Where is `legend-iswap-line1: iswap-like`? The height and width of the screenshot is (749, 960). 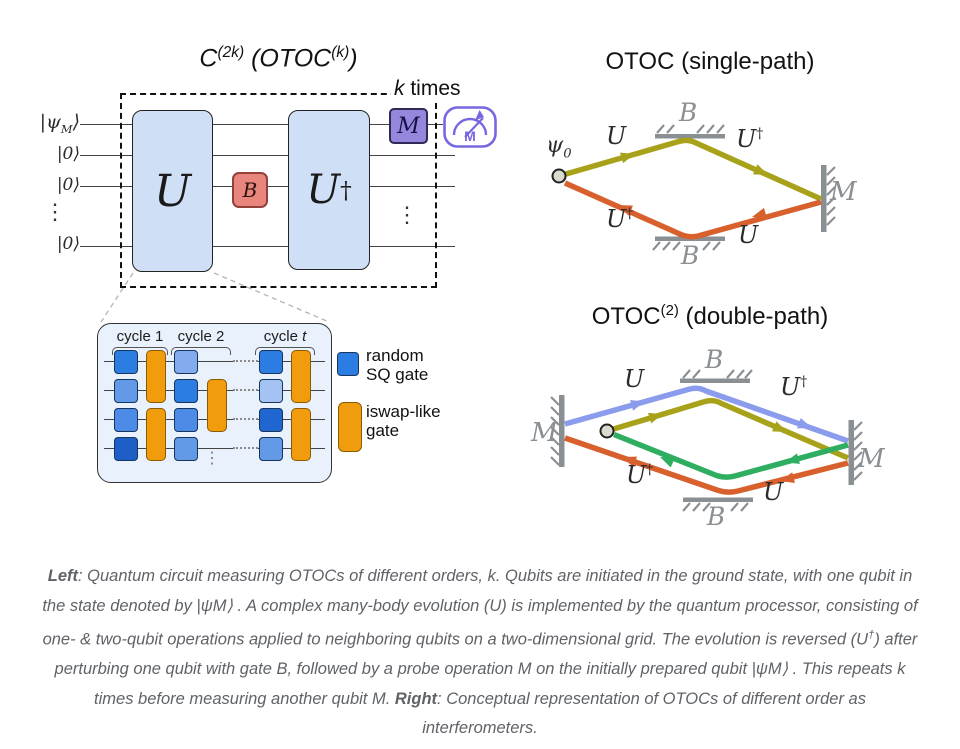 legend-iswap-line1: iswap-like is located at coordinates (403, 411).